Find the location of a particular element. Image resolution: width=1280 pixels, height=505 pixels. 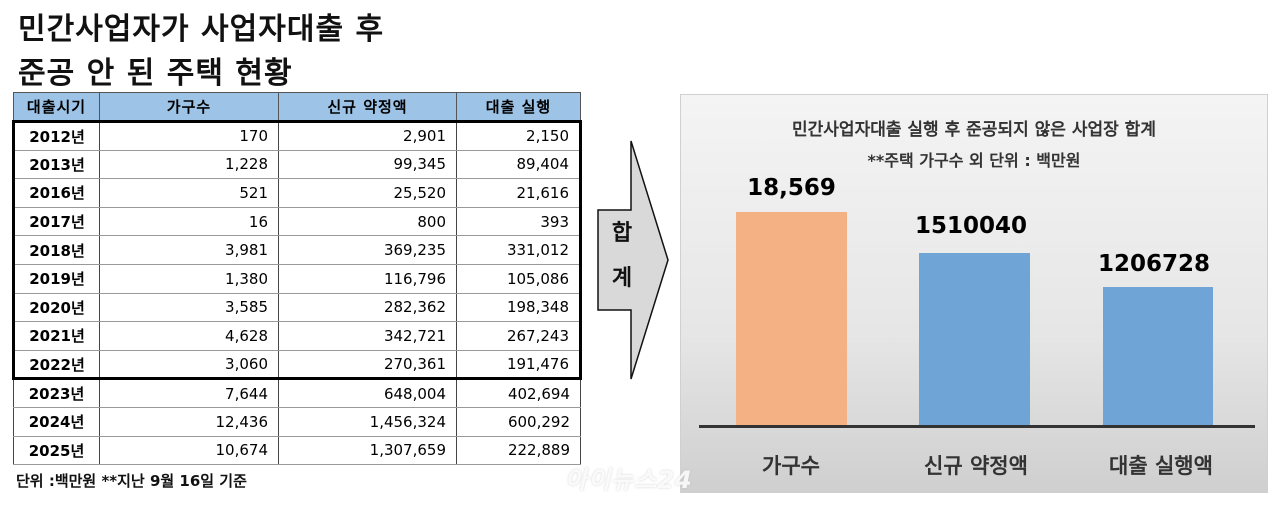

cell-loan-executed: 267,243 is located at coordinates (519, 336).